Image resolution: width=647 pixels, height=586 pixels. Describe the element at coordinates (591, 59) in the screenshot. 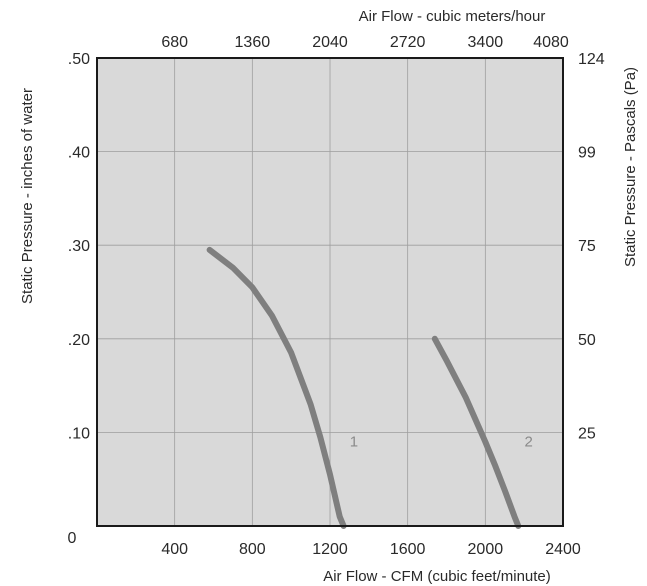

I see `right-tick-label: 124` at that location.